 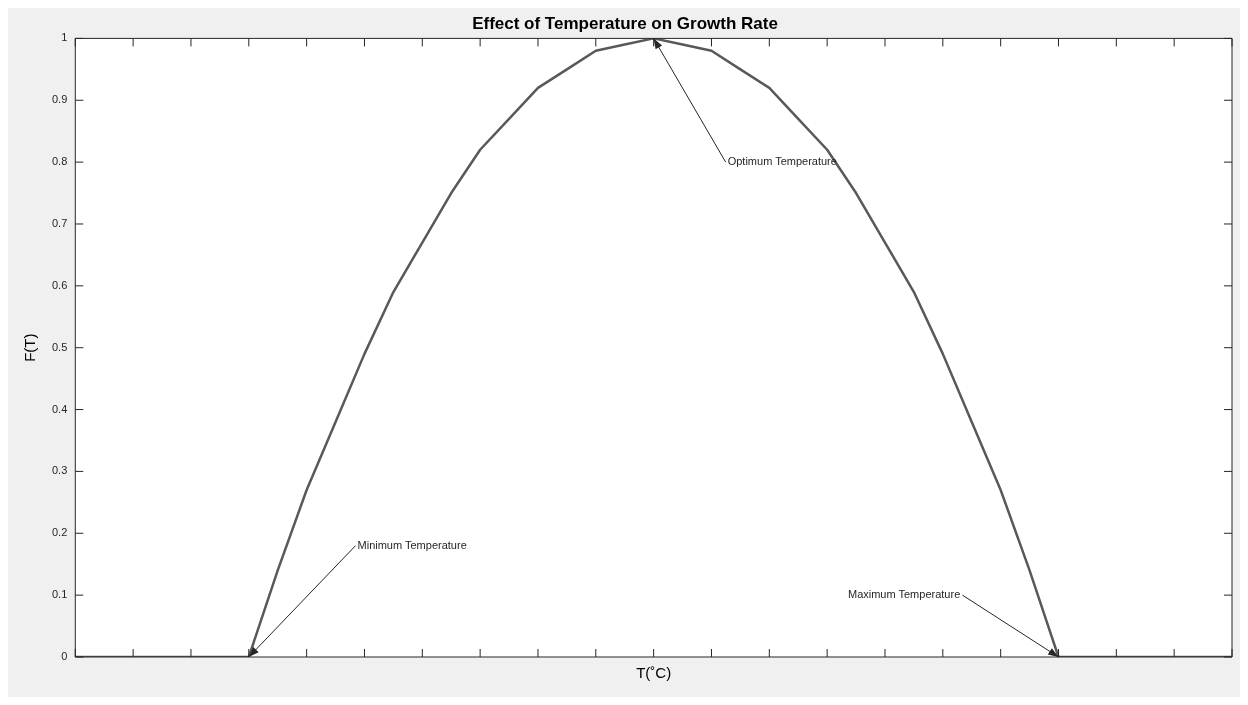 What do you see at coordinates (64, 37) in the screenshot?
I see `y-tick-label: 1` at bounding box center [64, 37].